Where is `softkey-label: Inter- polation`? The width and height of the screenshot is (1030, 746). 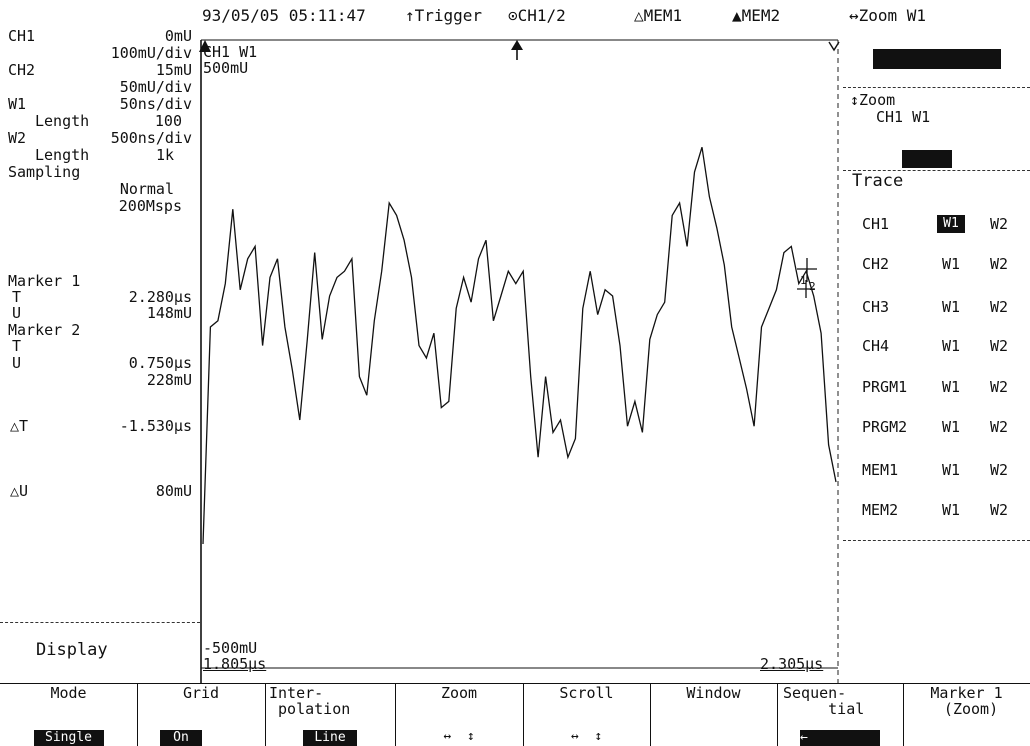
softkey-label: Inter- polation is located at coordinates (310, 701).